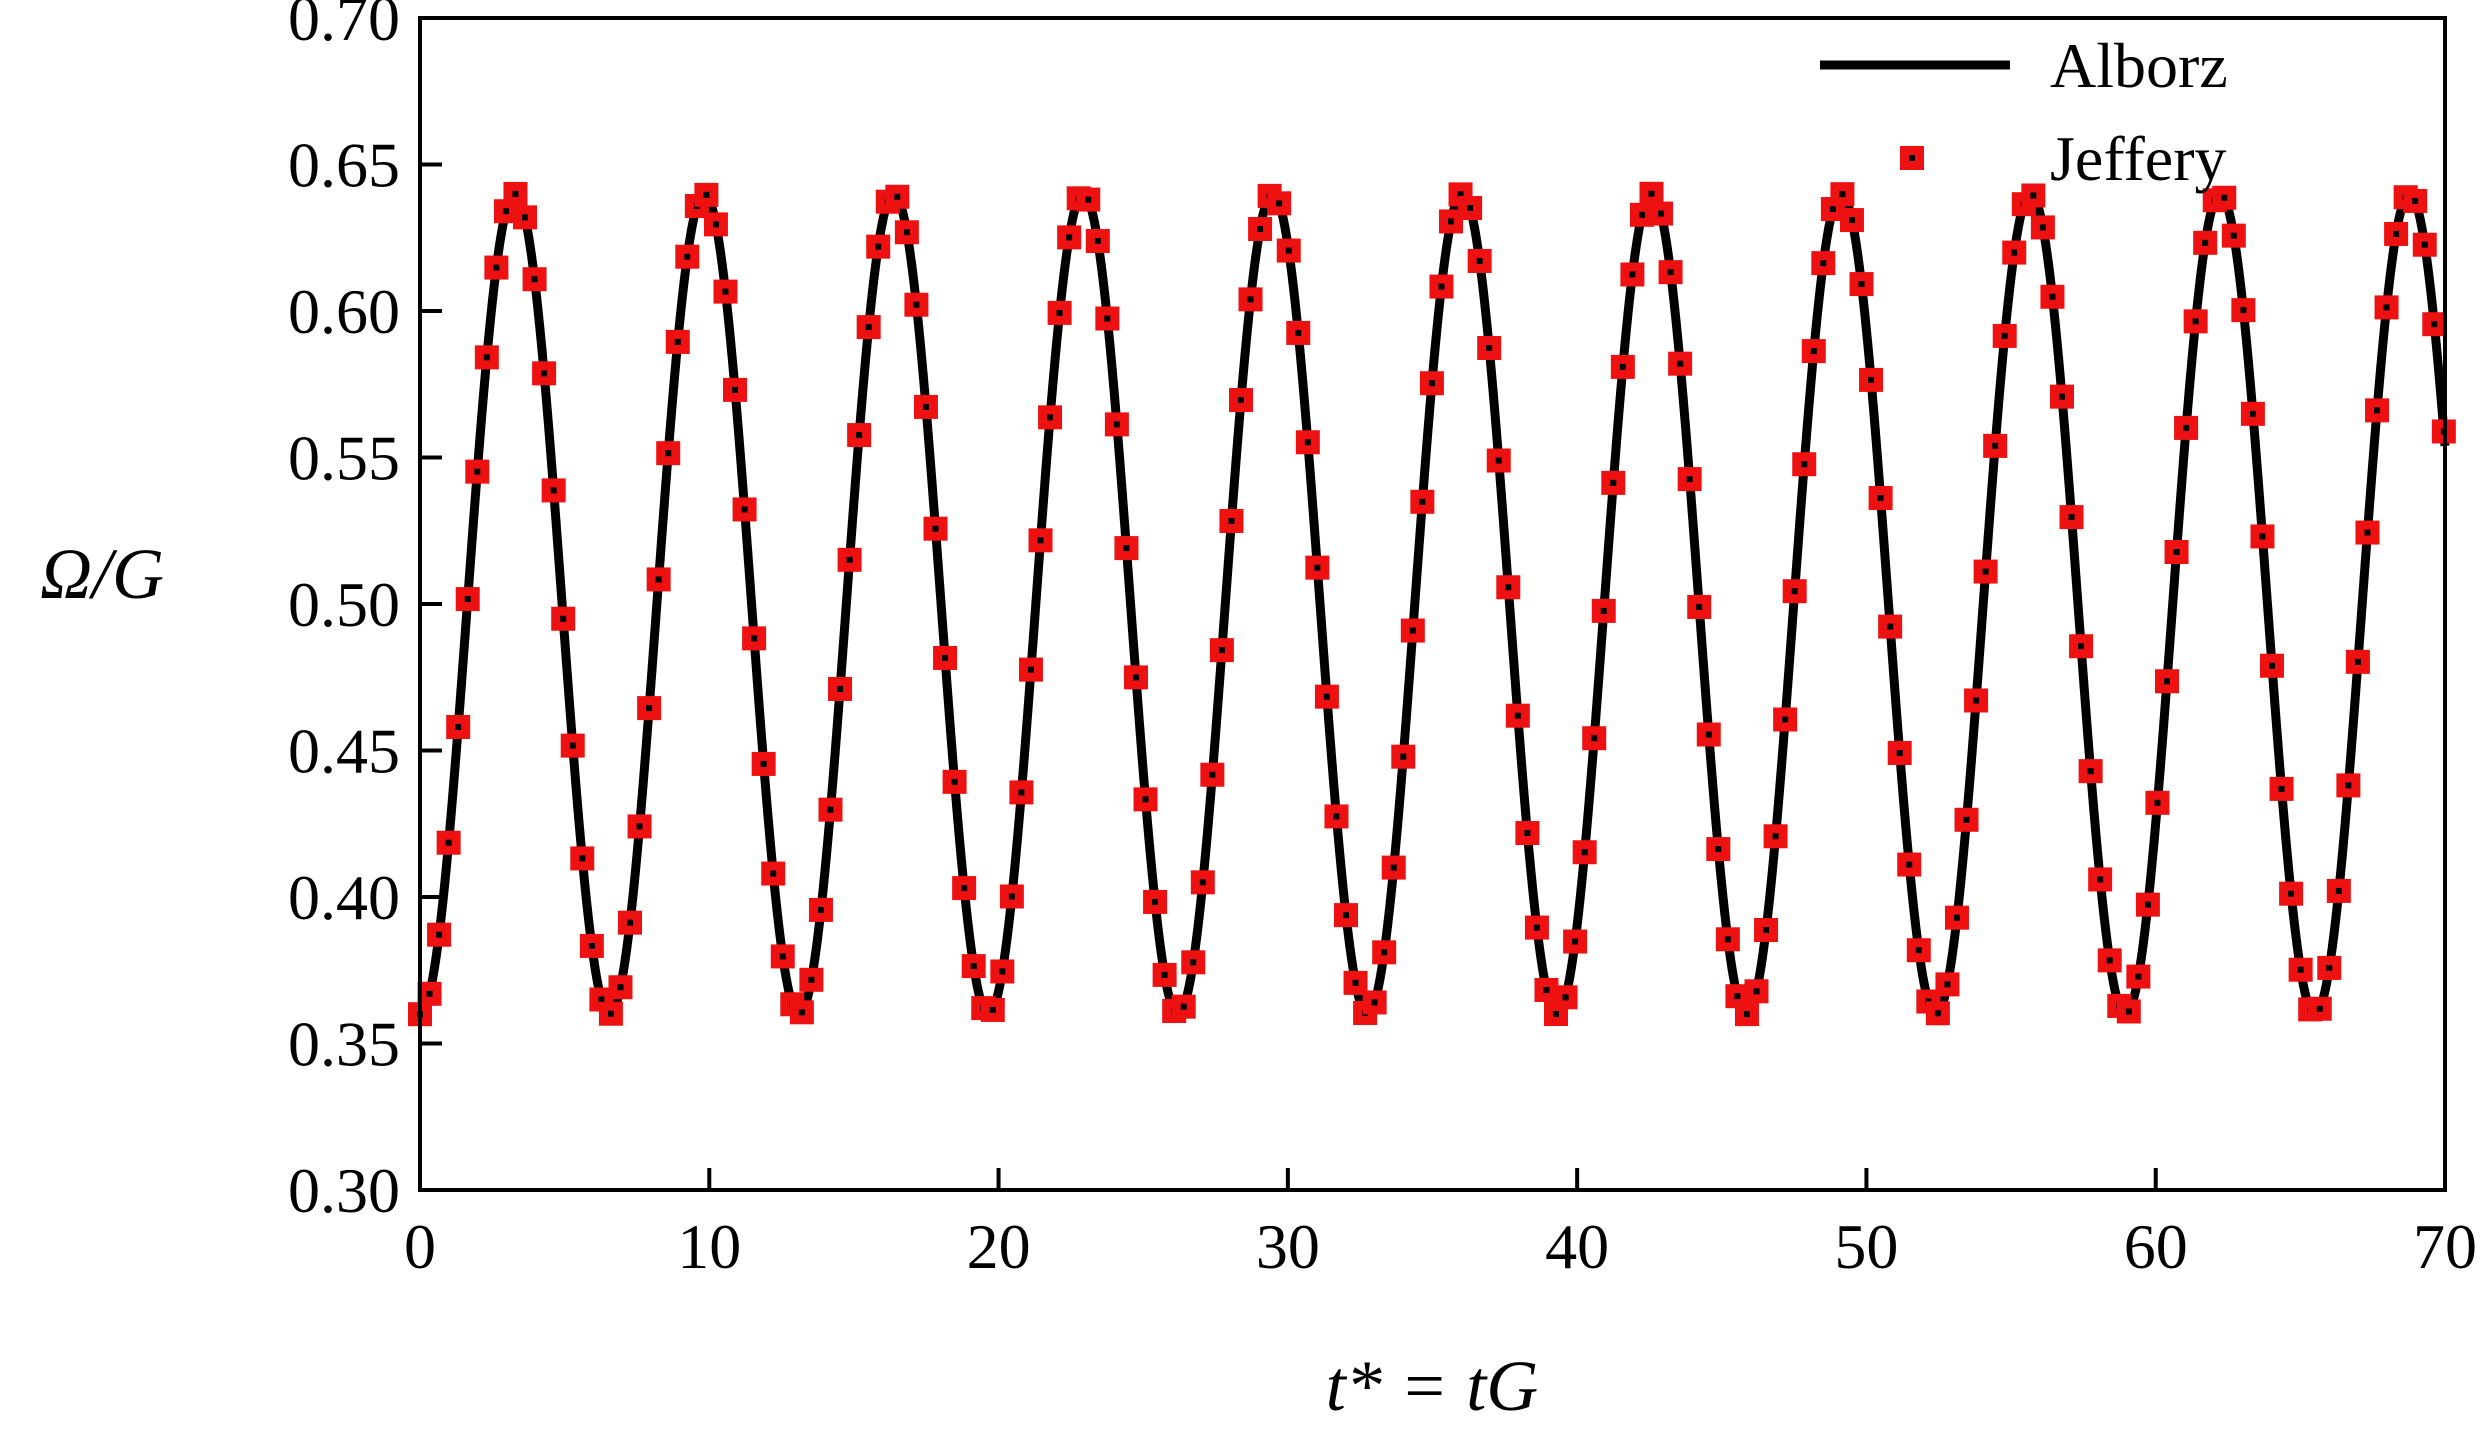 The width and height of the screenshot is (2490, 1444). What do you see at coordinates (2139, 65) in the screenshot?
I see `legend-label-alborz: Alborz` at bounding box center [2139, 65].